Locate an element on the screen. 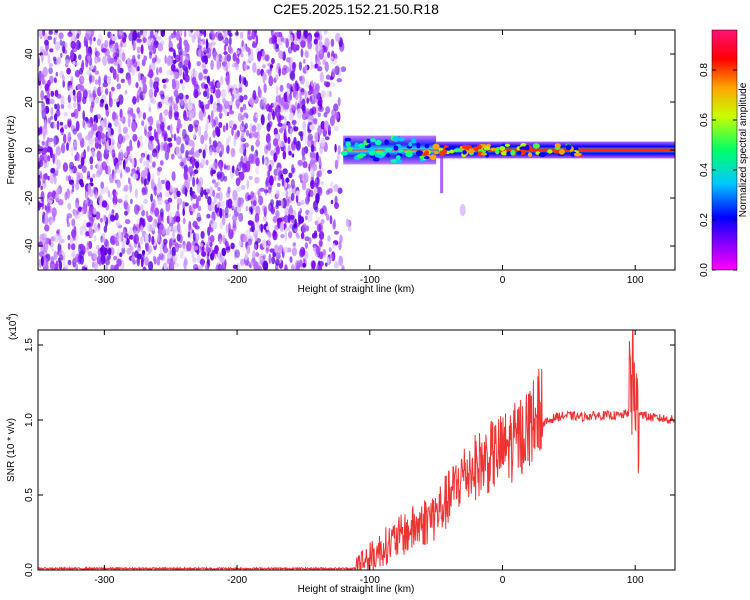  spectrogram-y-axis-label: Frequency (Hz) is located at coordinates (11, 150).